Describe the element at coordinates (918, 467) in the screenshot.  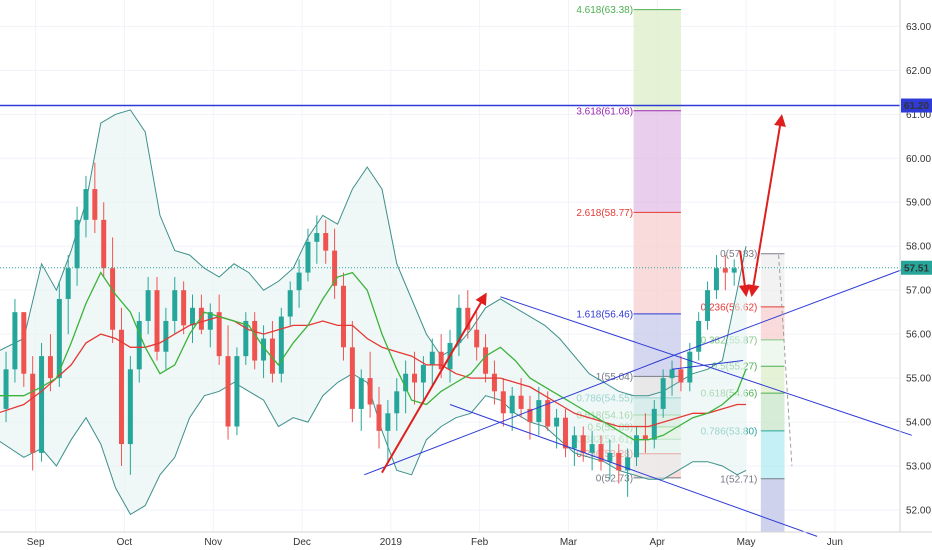
I see `y-tick-label: 53.00` at that location.